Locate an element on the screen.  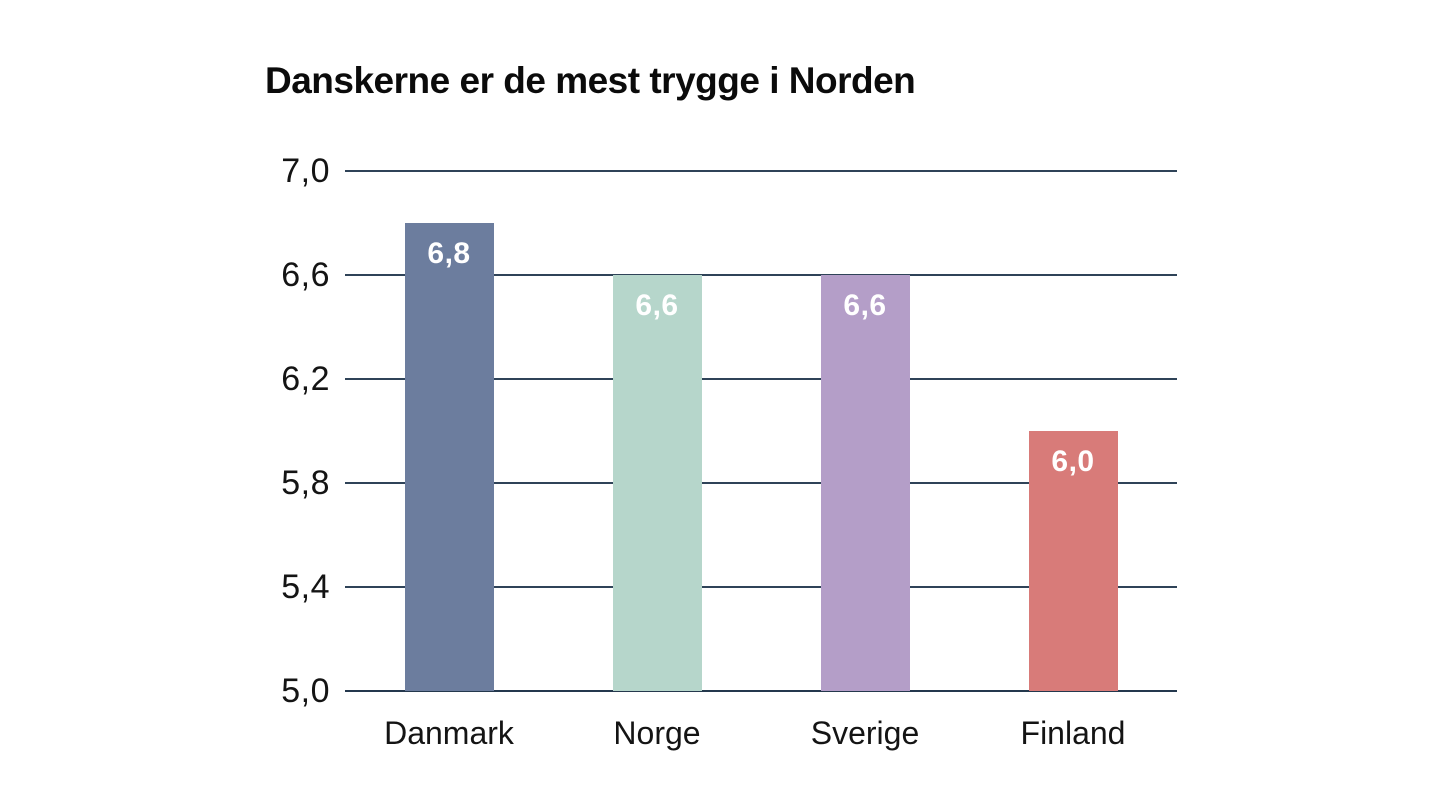
y-tick-label: 5,0 is located at coordinates (305, 691).